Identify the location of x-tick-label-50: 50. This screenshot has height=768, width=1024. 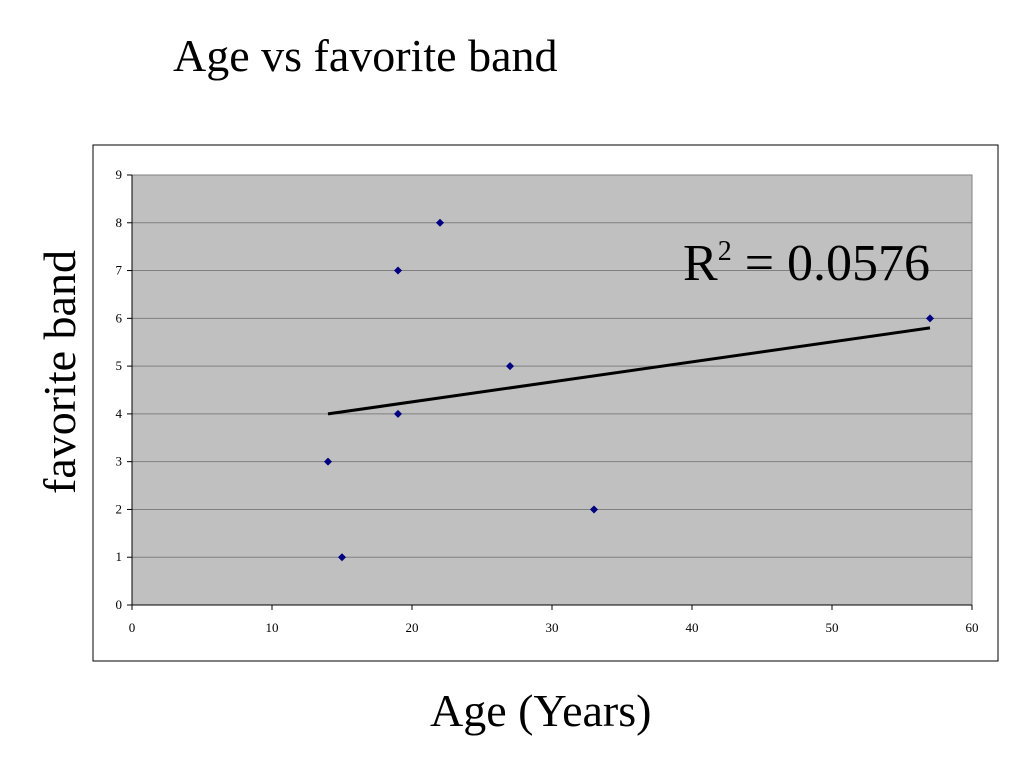
(832, 627).